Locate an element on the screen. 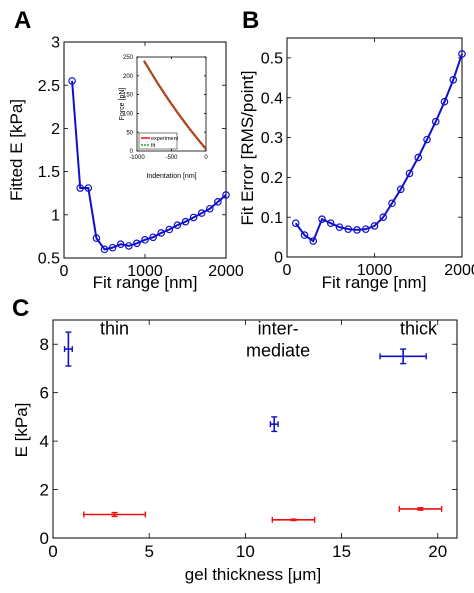 Image resolution: width=474 pixels, height=593 pixels. inset-x-ticks: -1000 -500 0 is located at coordinates (168, 109).